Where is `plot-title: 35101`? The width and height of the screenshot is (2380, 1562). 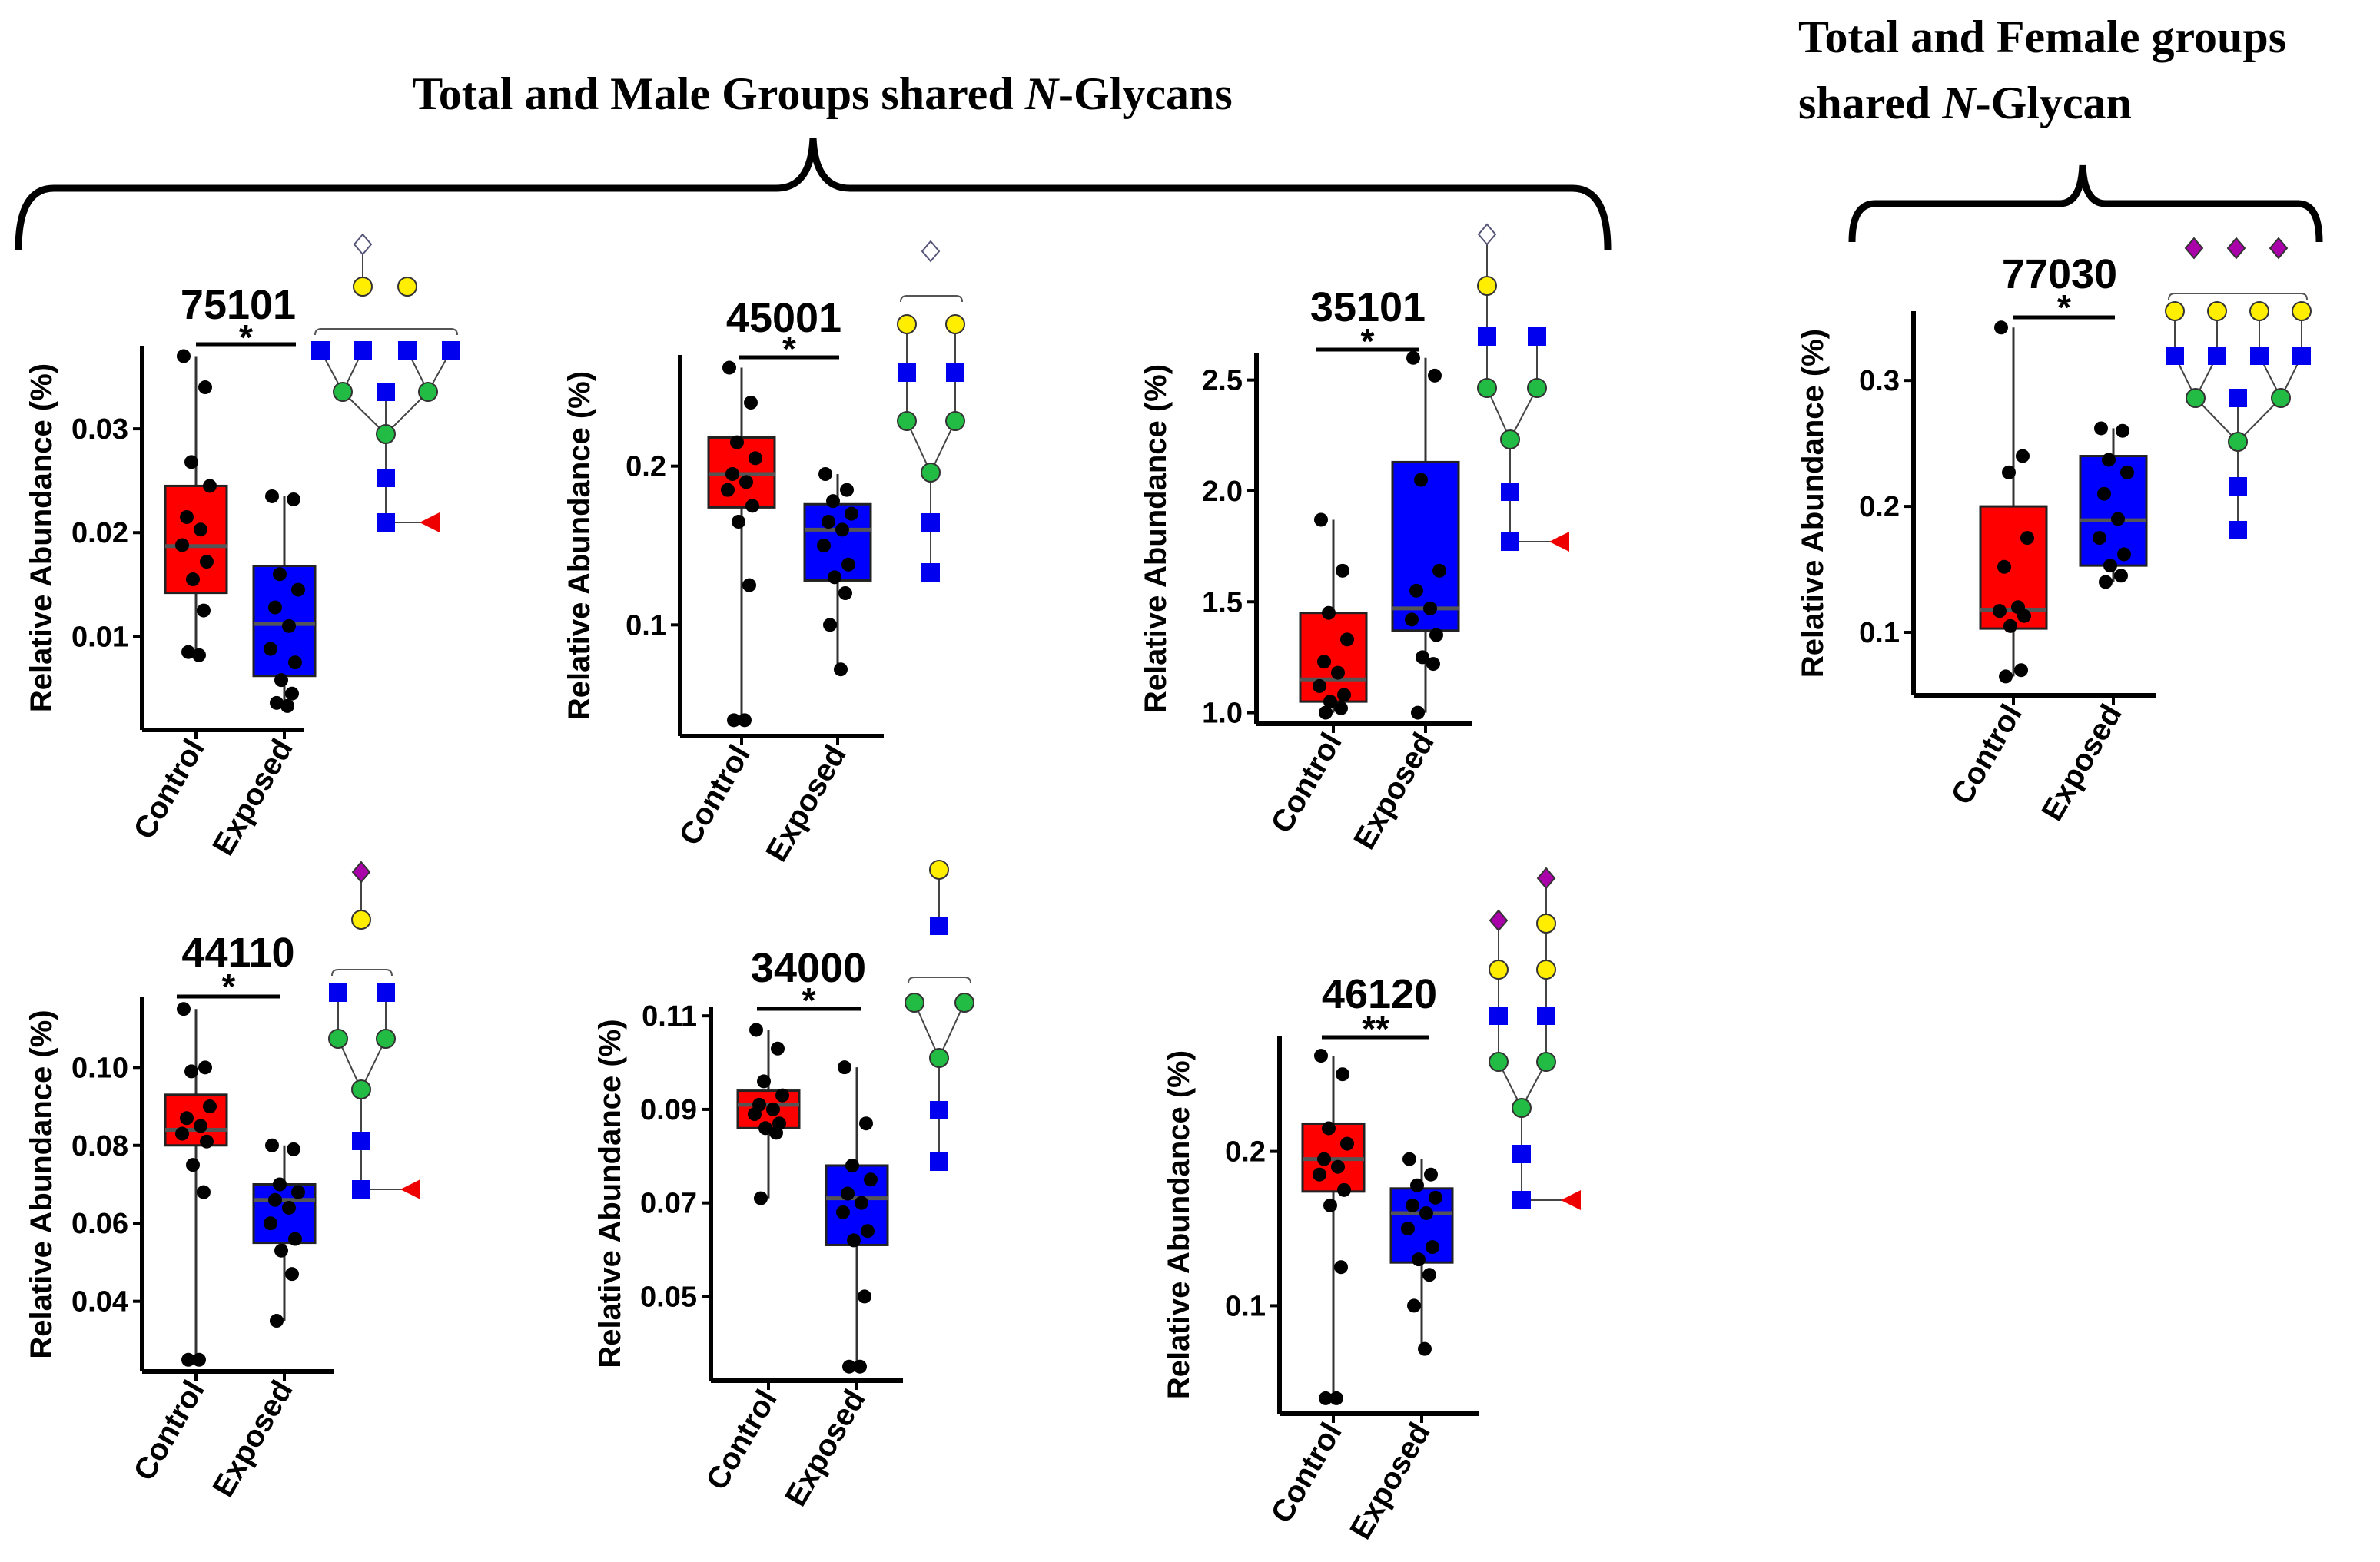
plot-title: 35101 is located at coordinates (1368, 307).